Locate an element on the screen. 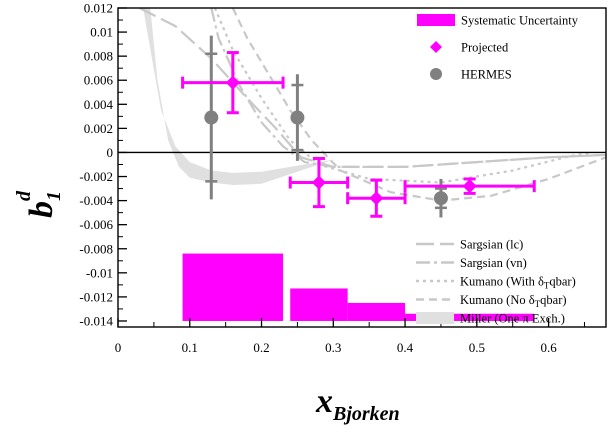 The image size is (610, 432). legend-bottom-item-1: Sargsian (lc) is located at coordinates (469, 245).